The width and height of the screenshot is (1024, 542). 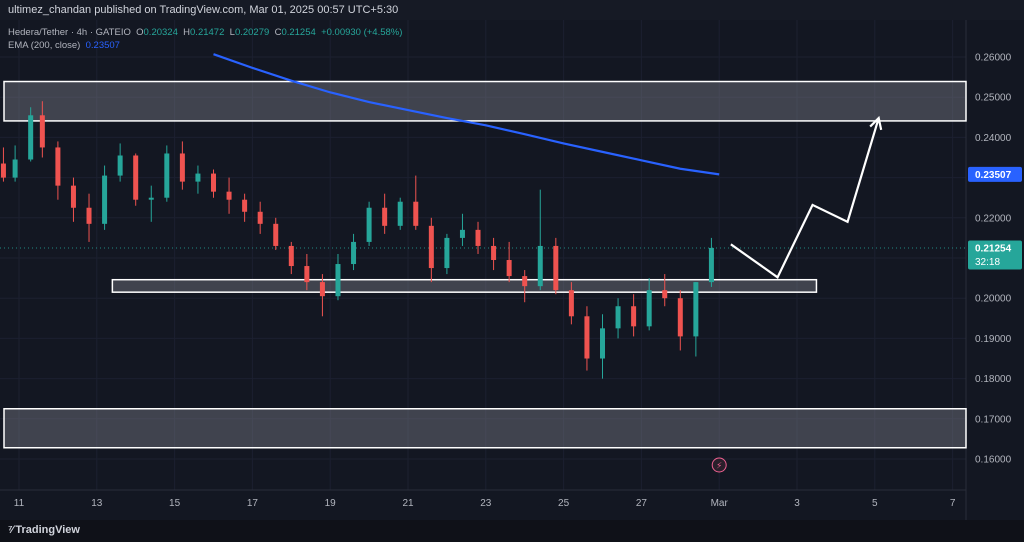 I want to click on low-value: 0.20279, so click(x=252, y=32).